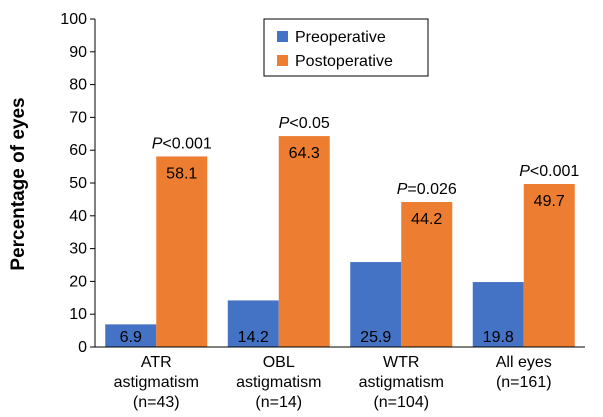 The image size is (603, 417). I want to click on bar-data-label: 6.9, so click(131, 337).